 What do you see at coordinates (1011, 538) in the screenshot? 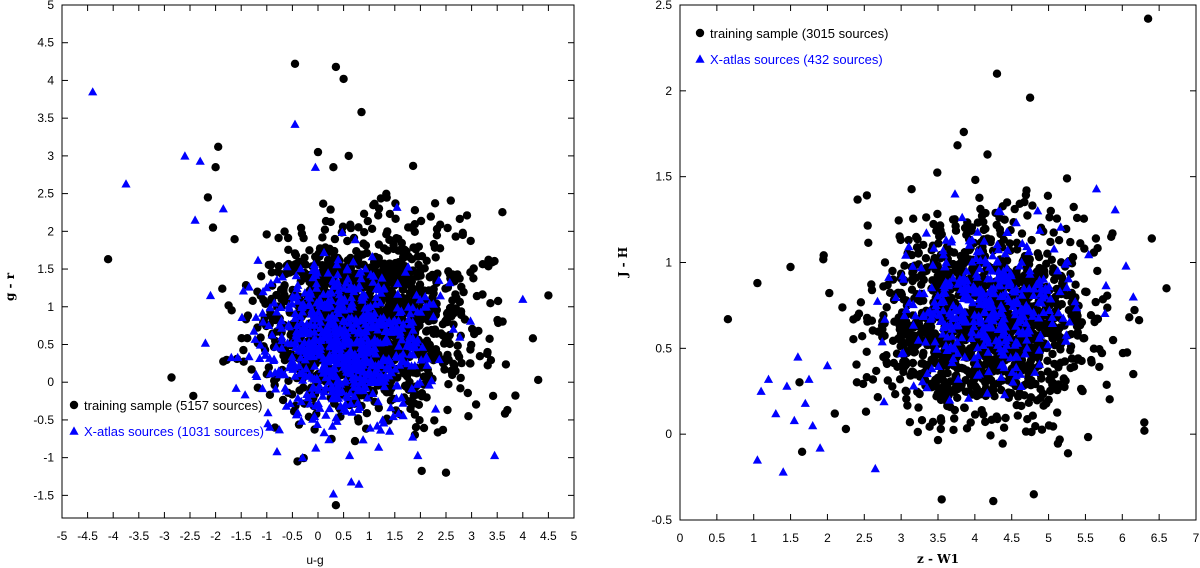
I see `x-tick-label: 4.5` at bounding box center [1011, 538].